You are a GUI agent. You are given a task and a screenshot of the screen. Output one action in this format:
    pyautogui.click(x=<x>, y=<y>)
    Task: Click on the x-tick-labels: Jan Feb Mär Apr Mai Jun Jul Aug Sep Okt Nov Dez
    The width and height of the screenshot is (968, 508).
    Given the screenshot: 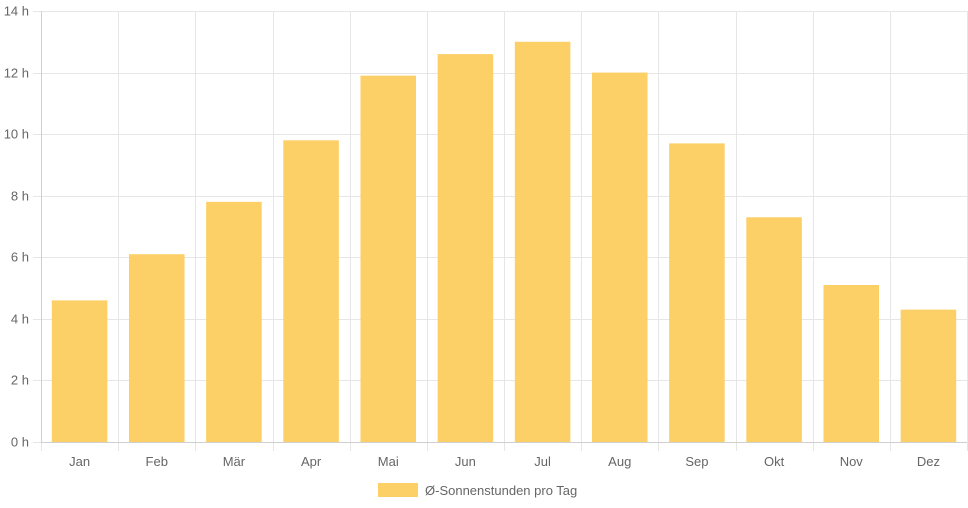 What is the action you would take?
    pyautogui.click(x=504, y=461)
    